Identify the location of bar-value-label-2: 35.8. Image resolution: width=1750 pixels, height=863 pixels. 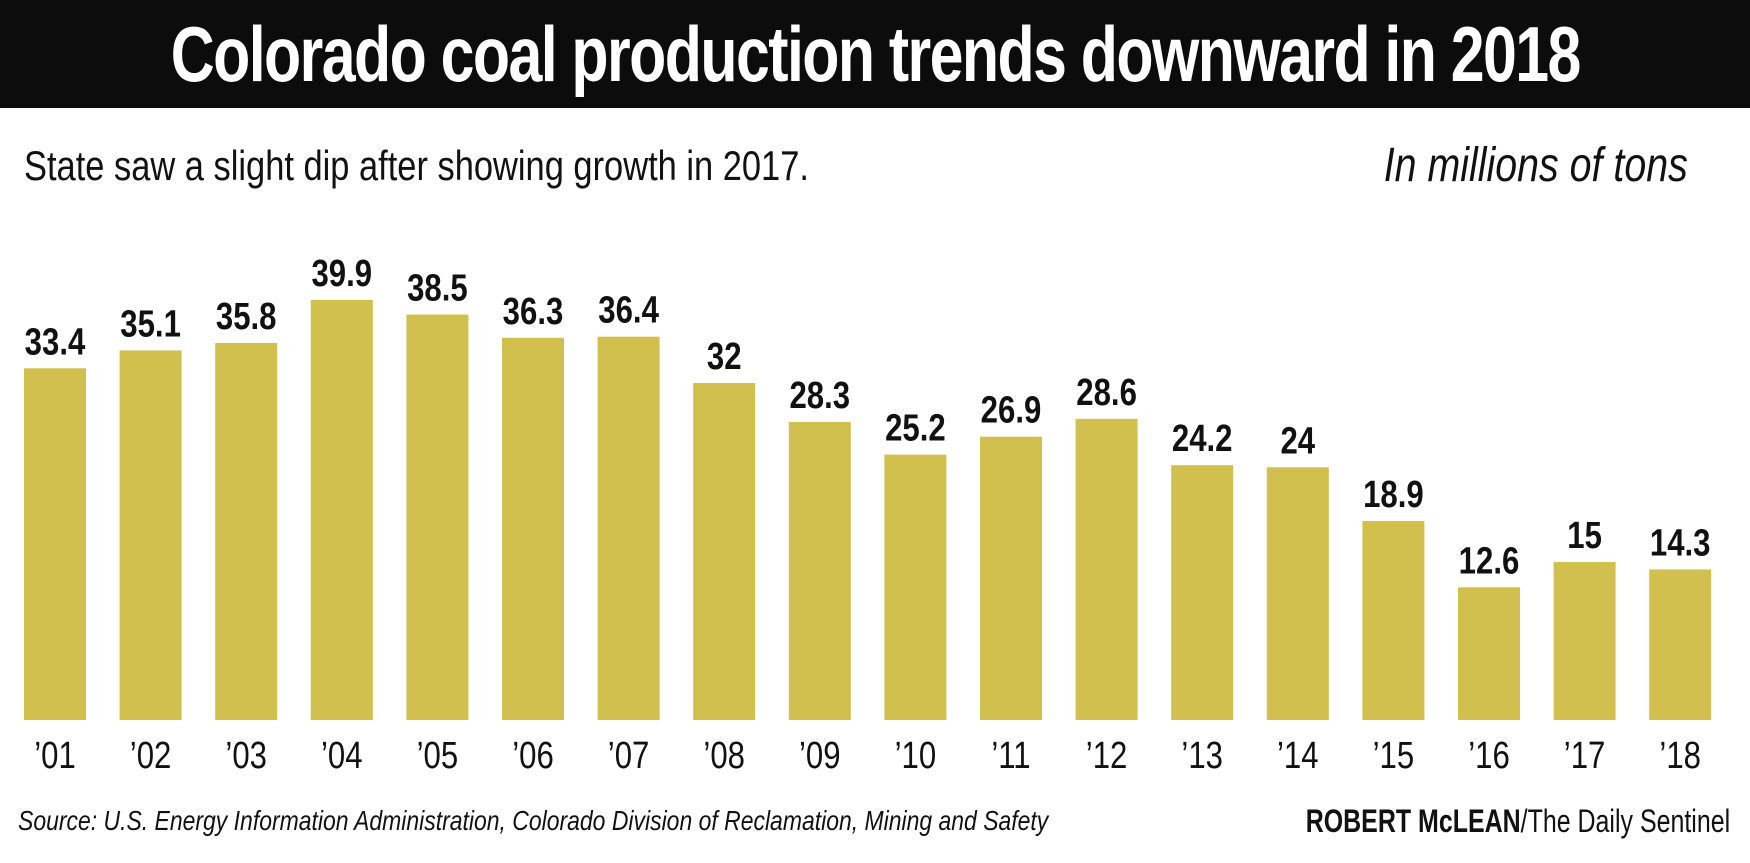
(246, 317).